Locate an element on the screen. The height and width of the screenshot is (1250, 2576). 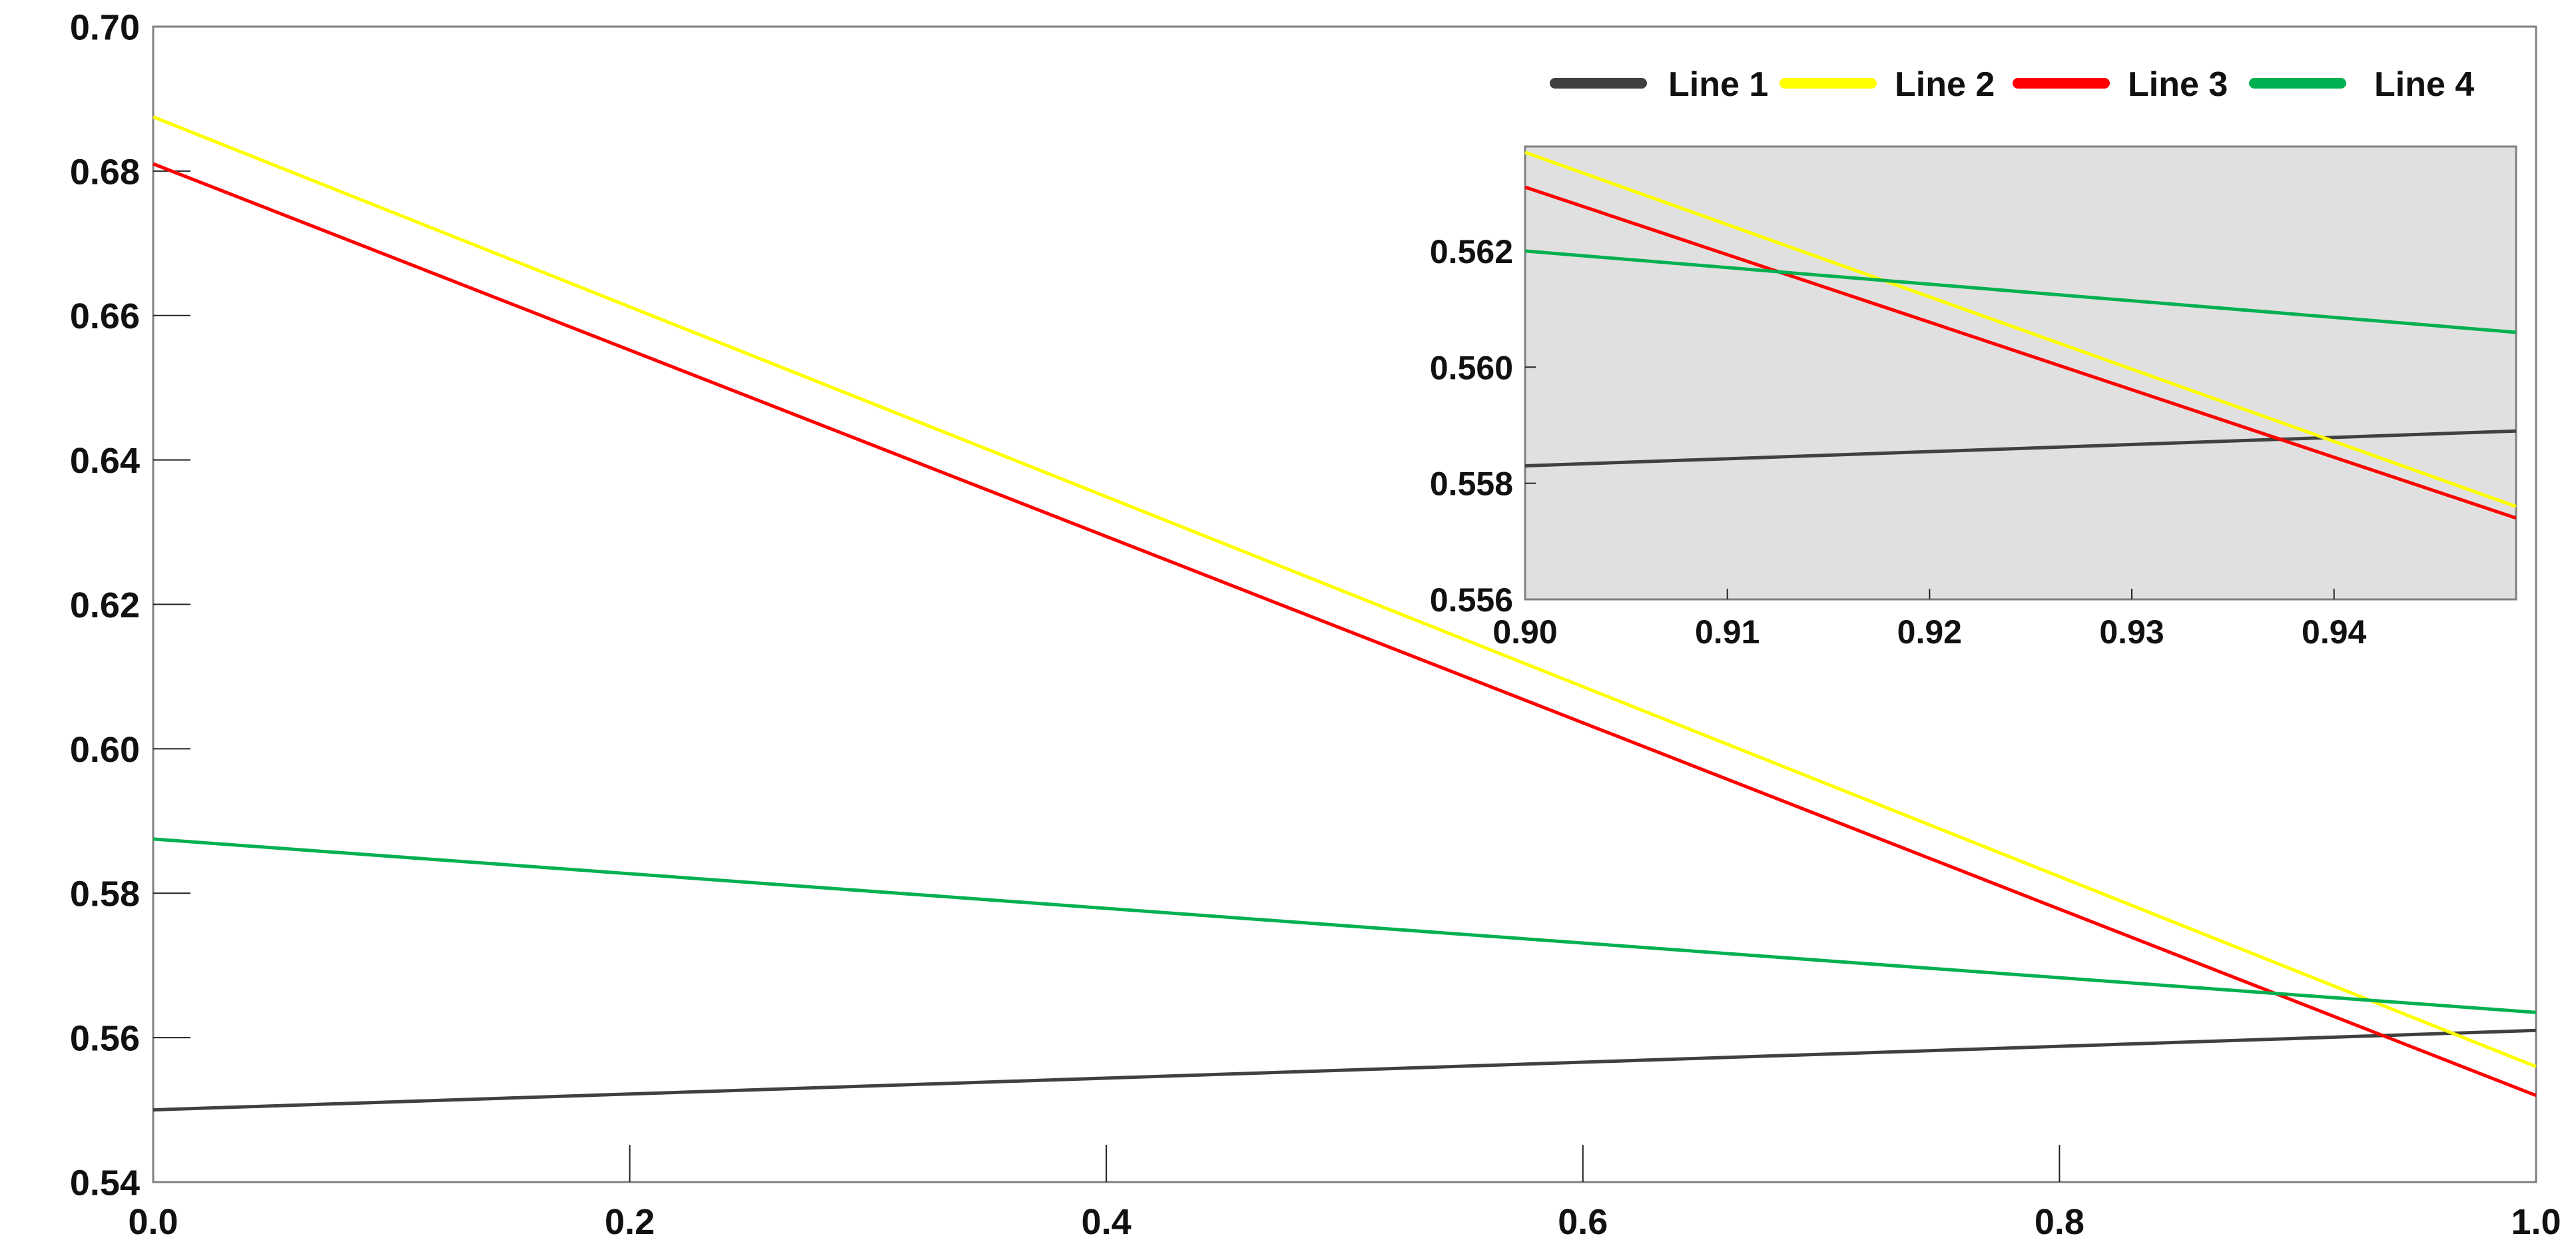
main-y-tick-label: 0.70 is located at coordinates (105, 27).